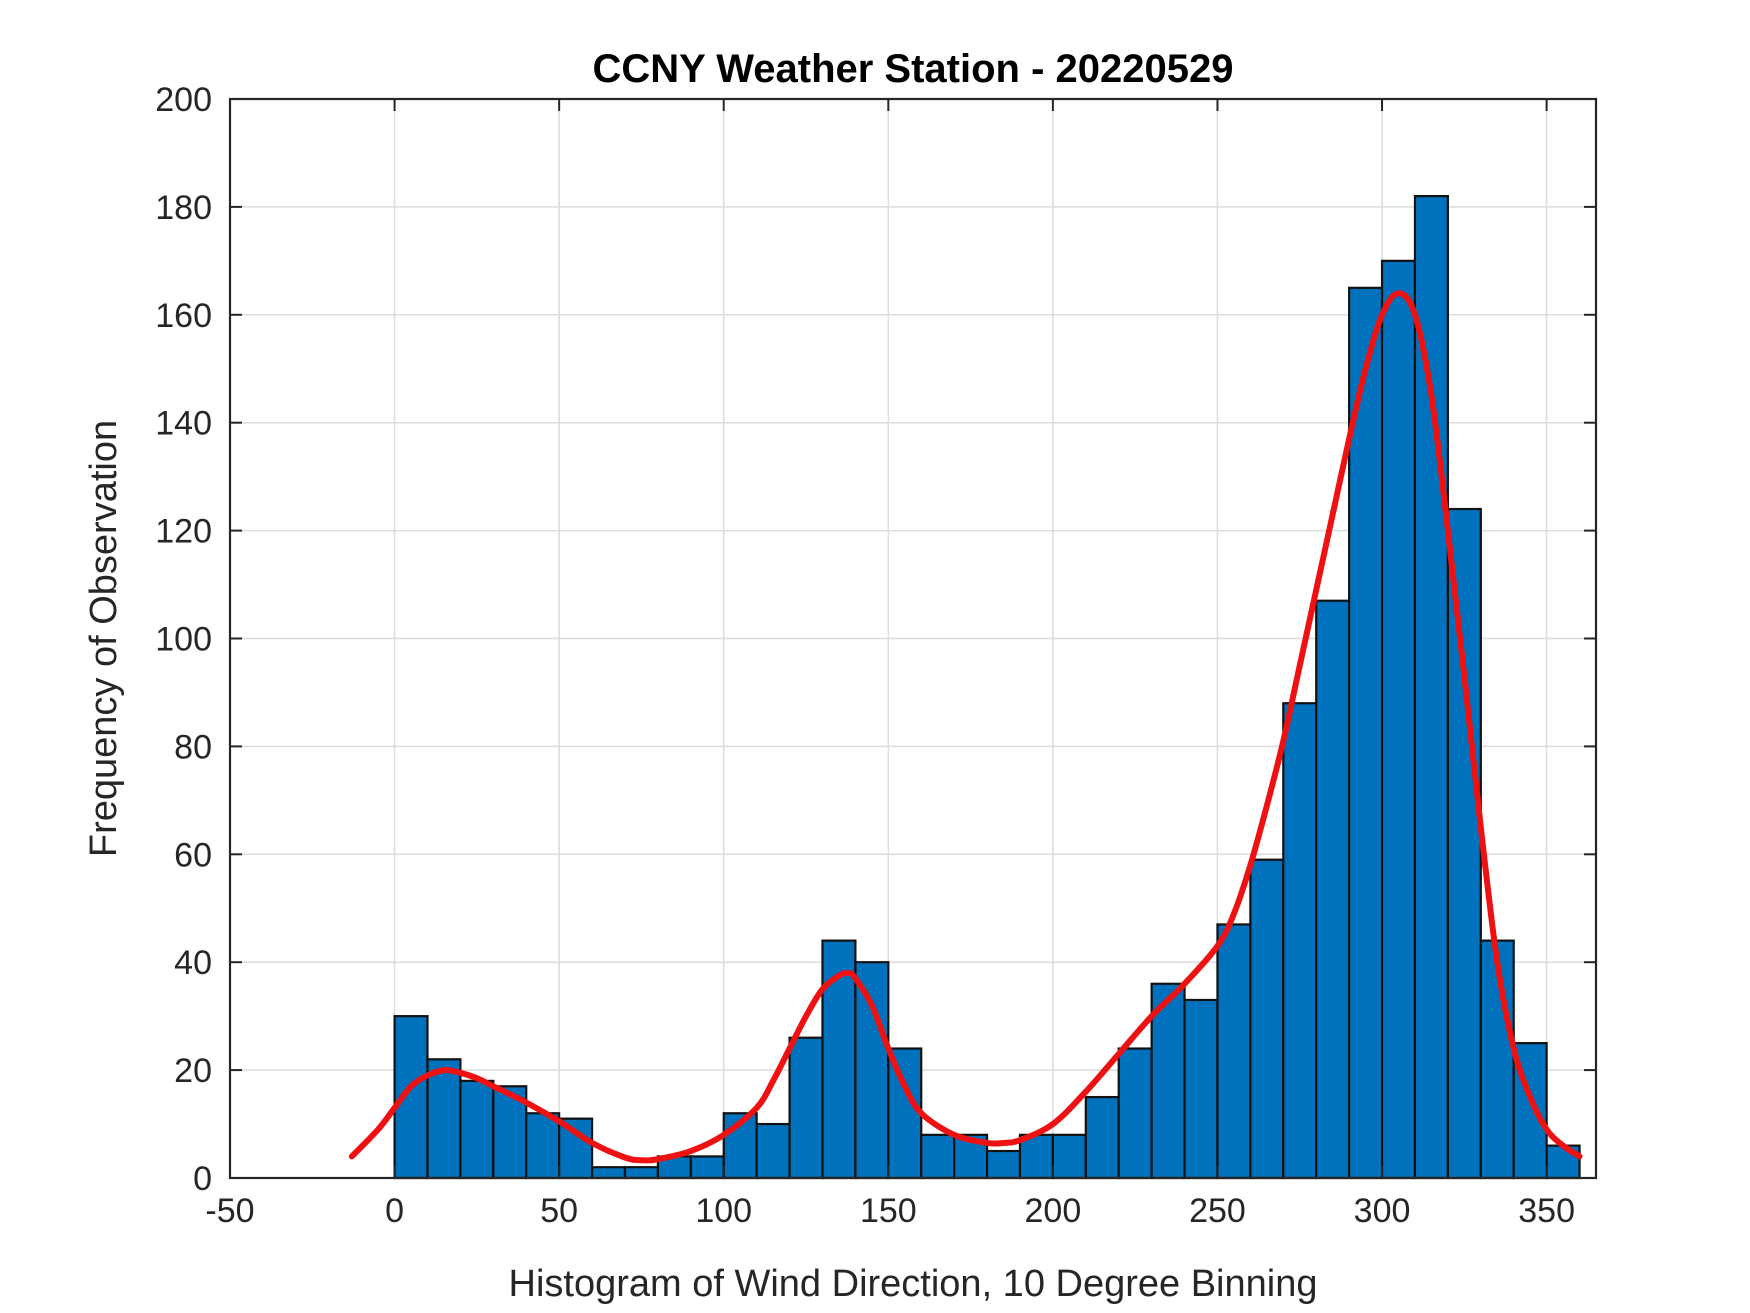  I want to click on x-tick-label: 350, so click(1546, 1211).